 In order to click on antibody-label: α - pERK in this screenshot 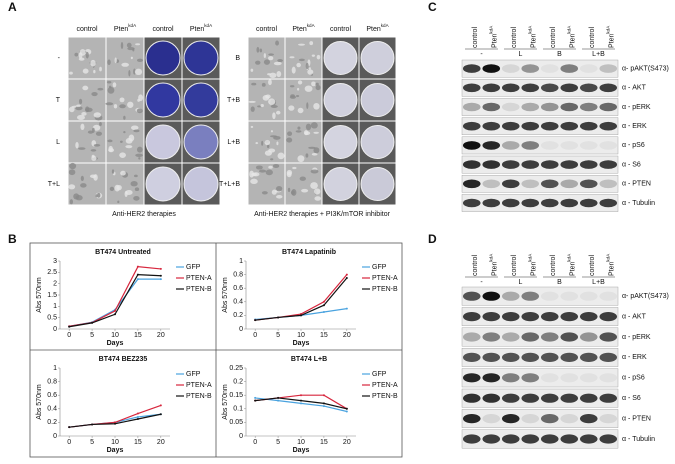, I will do `click(636, 337)`.